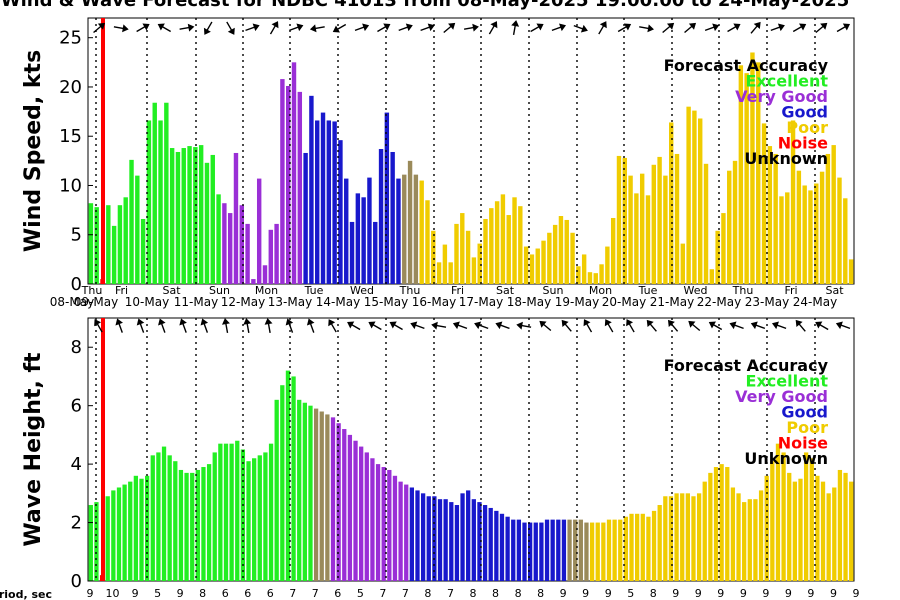 The height and width of the screenshot is (600, 900). What do you see at coordinates (624, 302) in the screenshot?
I see `date-label: 20-May` at bounding box center [624, 302].